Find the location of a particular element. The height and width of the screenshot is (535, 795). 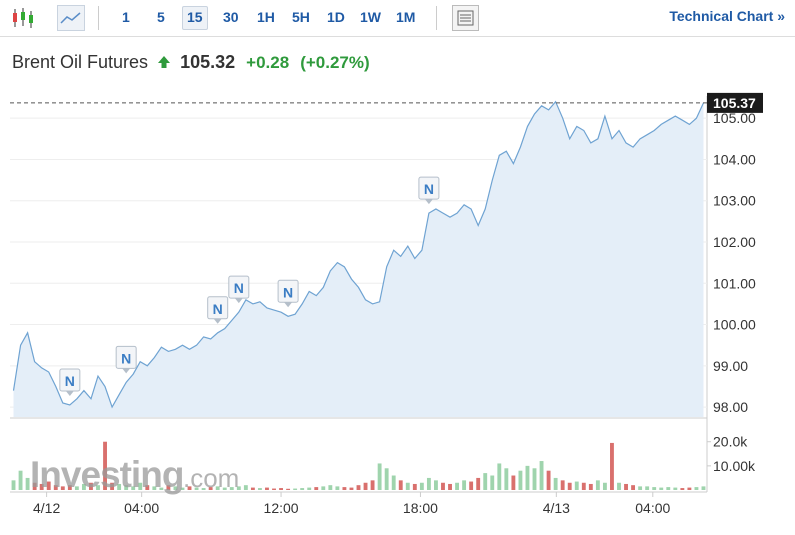

x-tick-label: 04:00 is located at coordinates (652, 508).